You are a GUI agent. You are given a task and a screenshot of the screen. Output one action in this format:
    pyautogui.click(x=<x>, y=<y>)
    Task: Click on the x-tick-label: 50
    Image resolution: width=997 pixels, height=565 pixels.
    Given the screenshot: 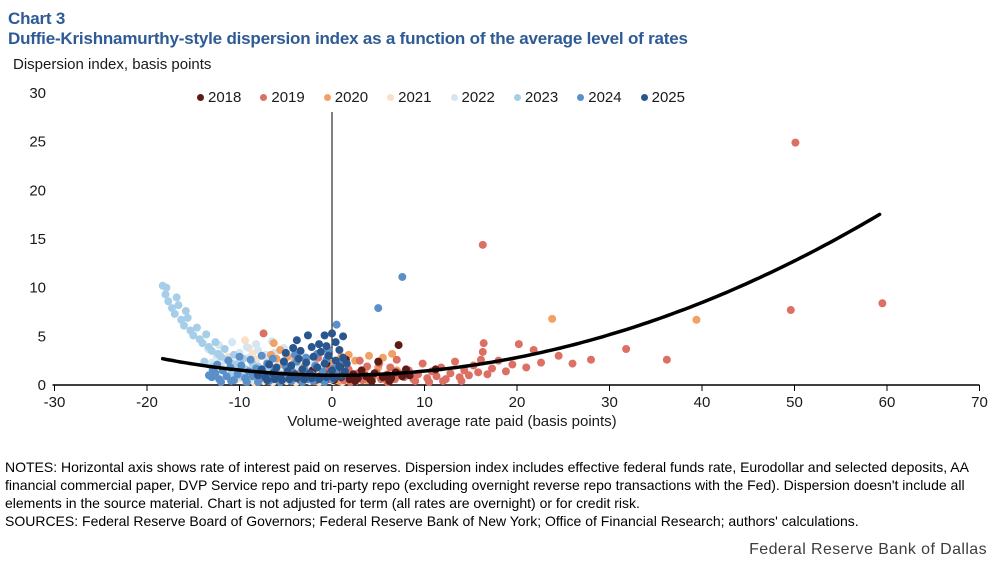 What is the action you would take?
    pyautogui.click(x=794, y=402)
    